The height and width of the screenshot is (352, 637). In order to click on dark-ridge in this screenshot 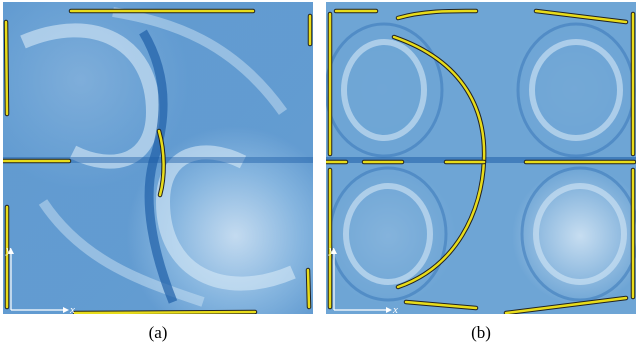, I will do `click(158, 166)`.